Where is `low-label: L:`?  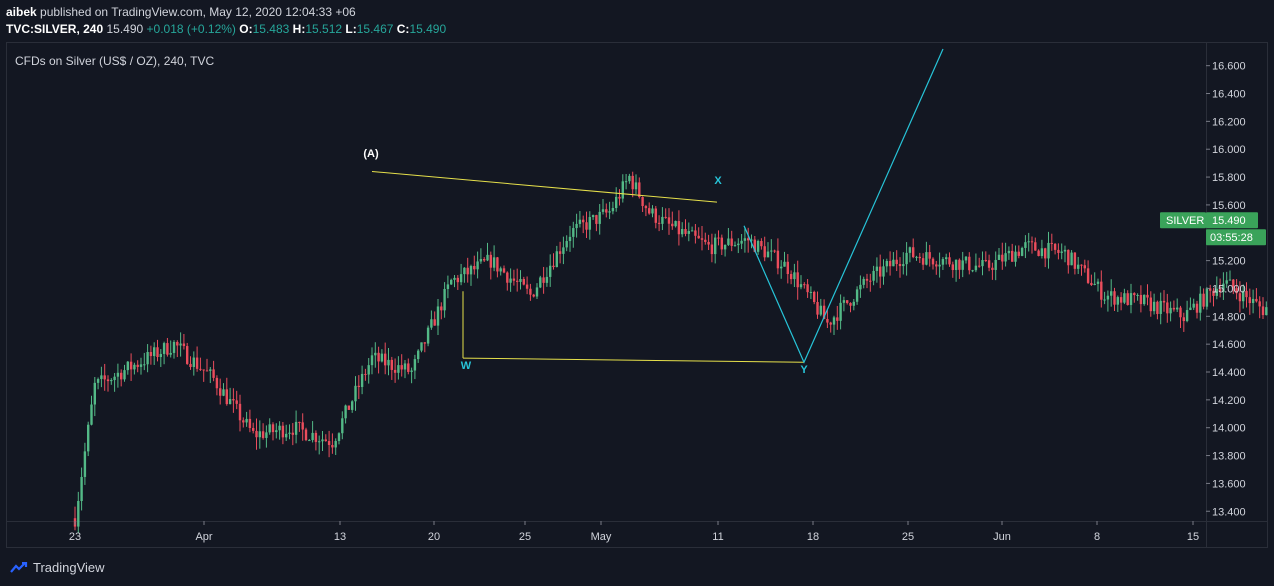 low-label: L: is located at coordinates (351, 29).